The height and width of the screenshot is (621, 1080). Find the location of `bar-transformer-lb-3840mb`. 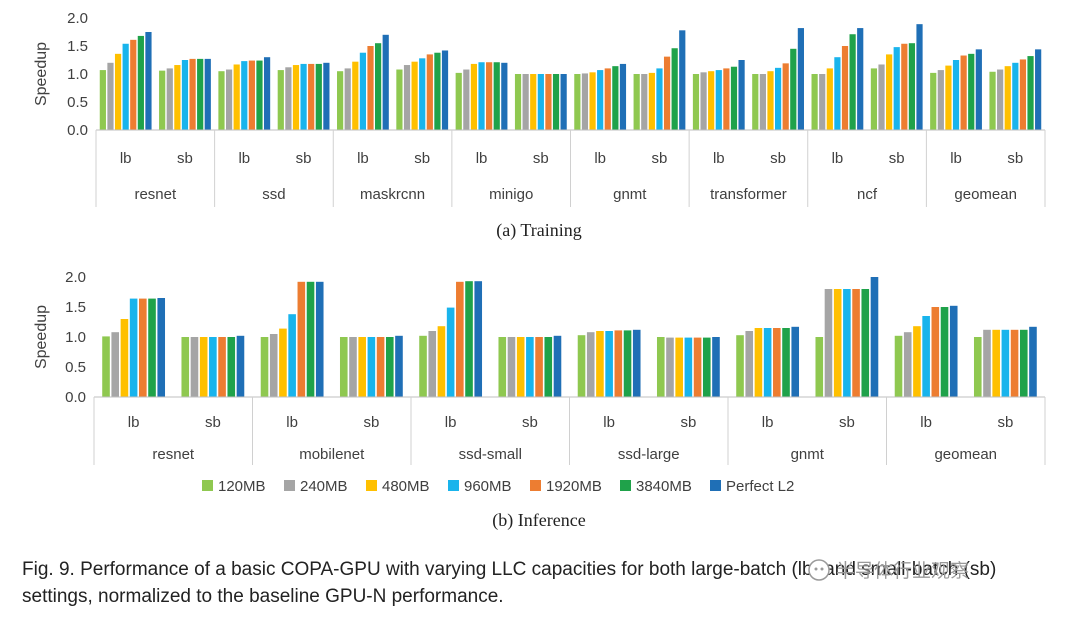

bar-transformer-lb-3840mb is located at coordinates (734, 98).